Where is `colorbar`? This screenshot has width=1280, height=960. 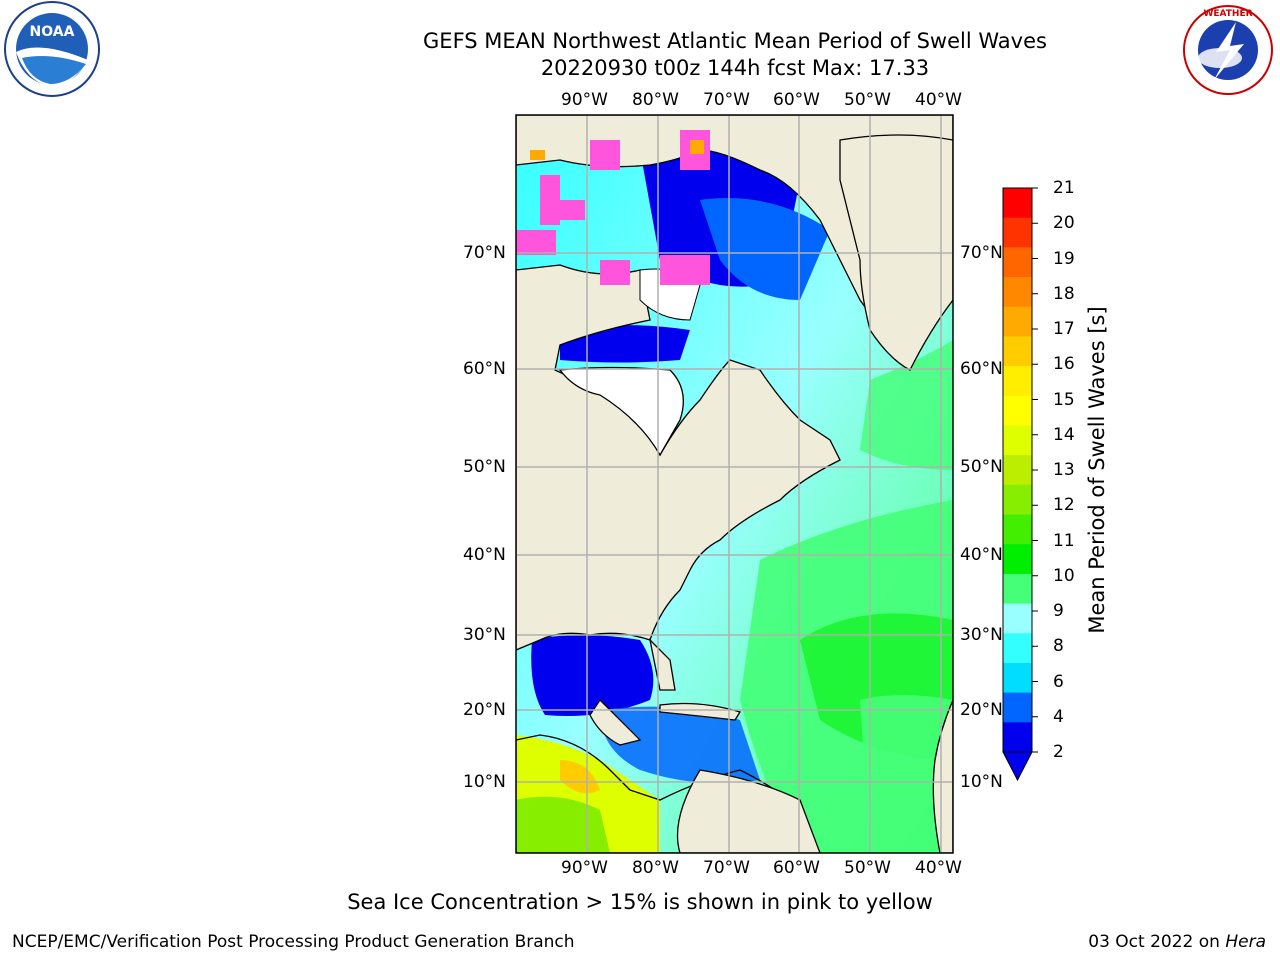 colorbar is located at coordinates (1020, 484).